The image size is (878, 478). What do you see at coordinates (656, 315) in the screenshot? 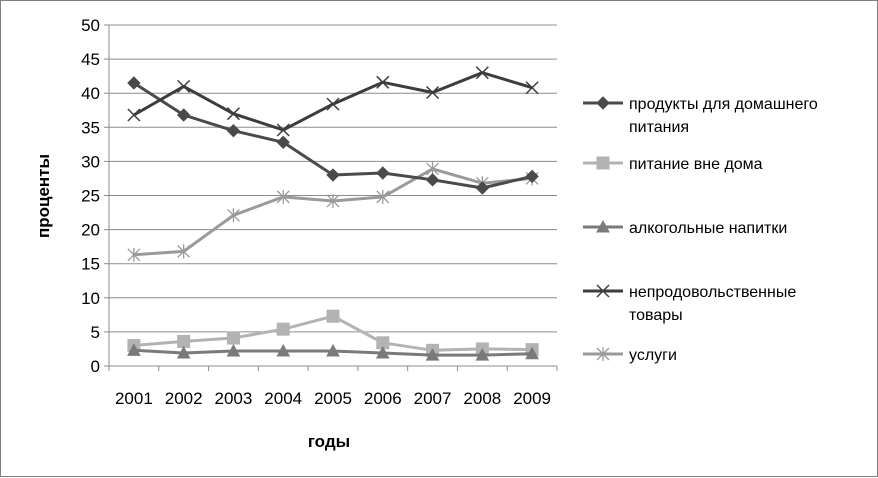
I see `legend-label: товары` at bounding box center [656, 315].